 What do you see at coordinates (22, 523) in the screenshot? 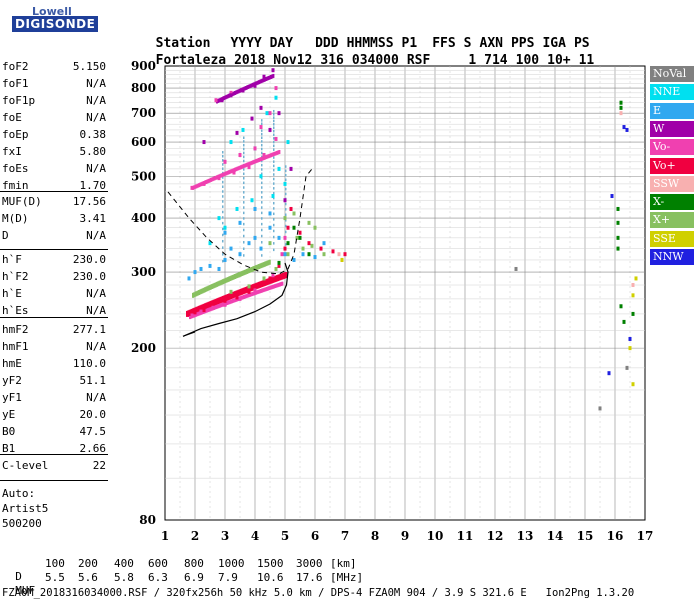
I see `note-version: 500200` at bounding box center [22, 523].